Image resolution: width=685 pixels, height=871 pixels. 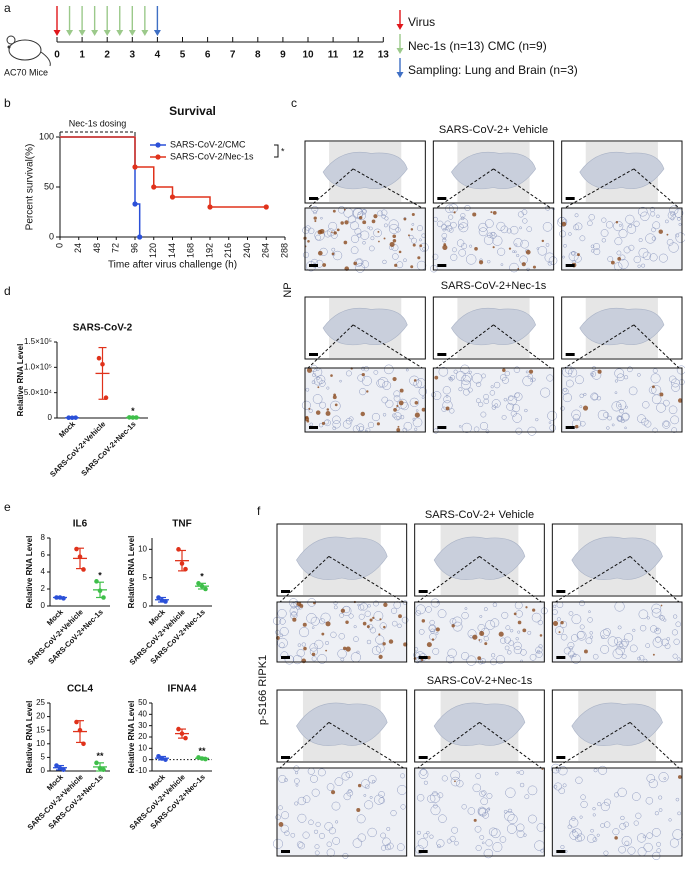 I want to click on x-tick-label: 96, so click(x=134, y=248).